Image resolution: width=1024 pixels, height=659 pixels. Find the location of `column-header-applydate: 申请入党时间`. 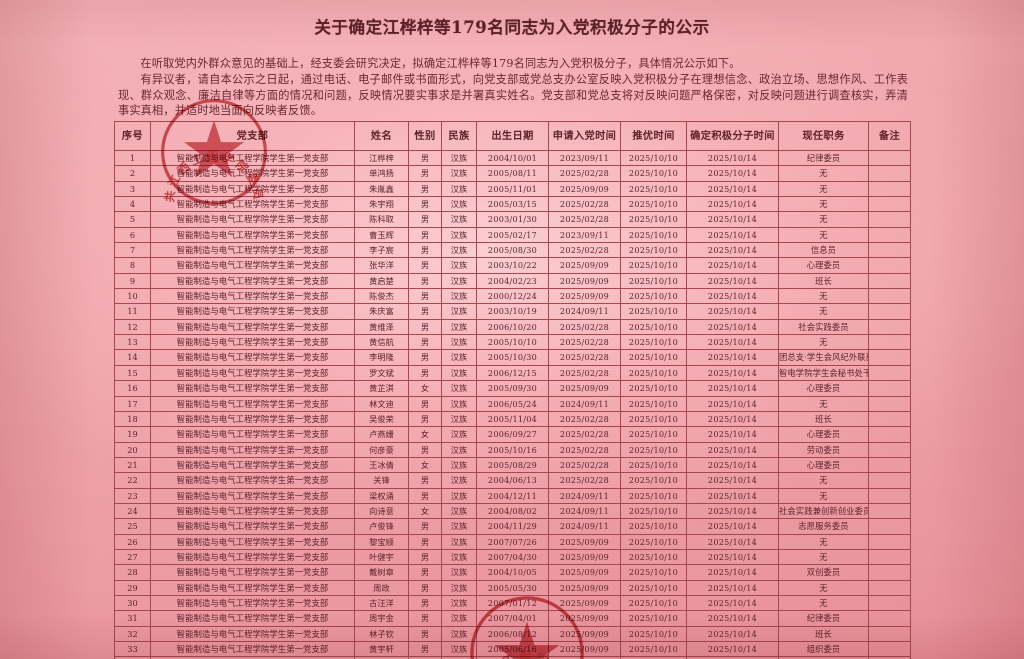

column-header-applydate: 申请入党时间 is located at coordinates (584, 136).